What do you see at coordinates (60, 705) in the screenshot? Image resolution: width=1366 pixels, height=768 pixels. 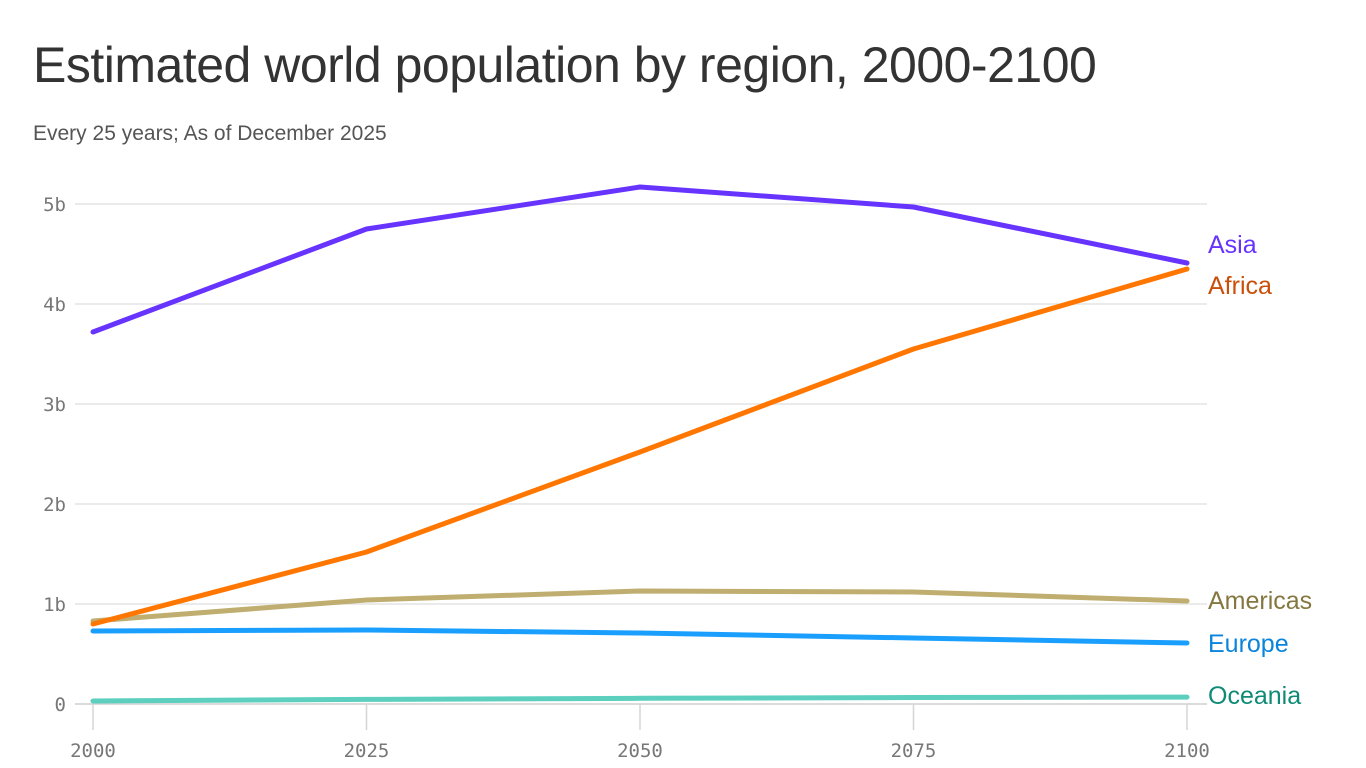 I see `y-tick-label: 0` at bounding box center [60, 705].